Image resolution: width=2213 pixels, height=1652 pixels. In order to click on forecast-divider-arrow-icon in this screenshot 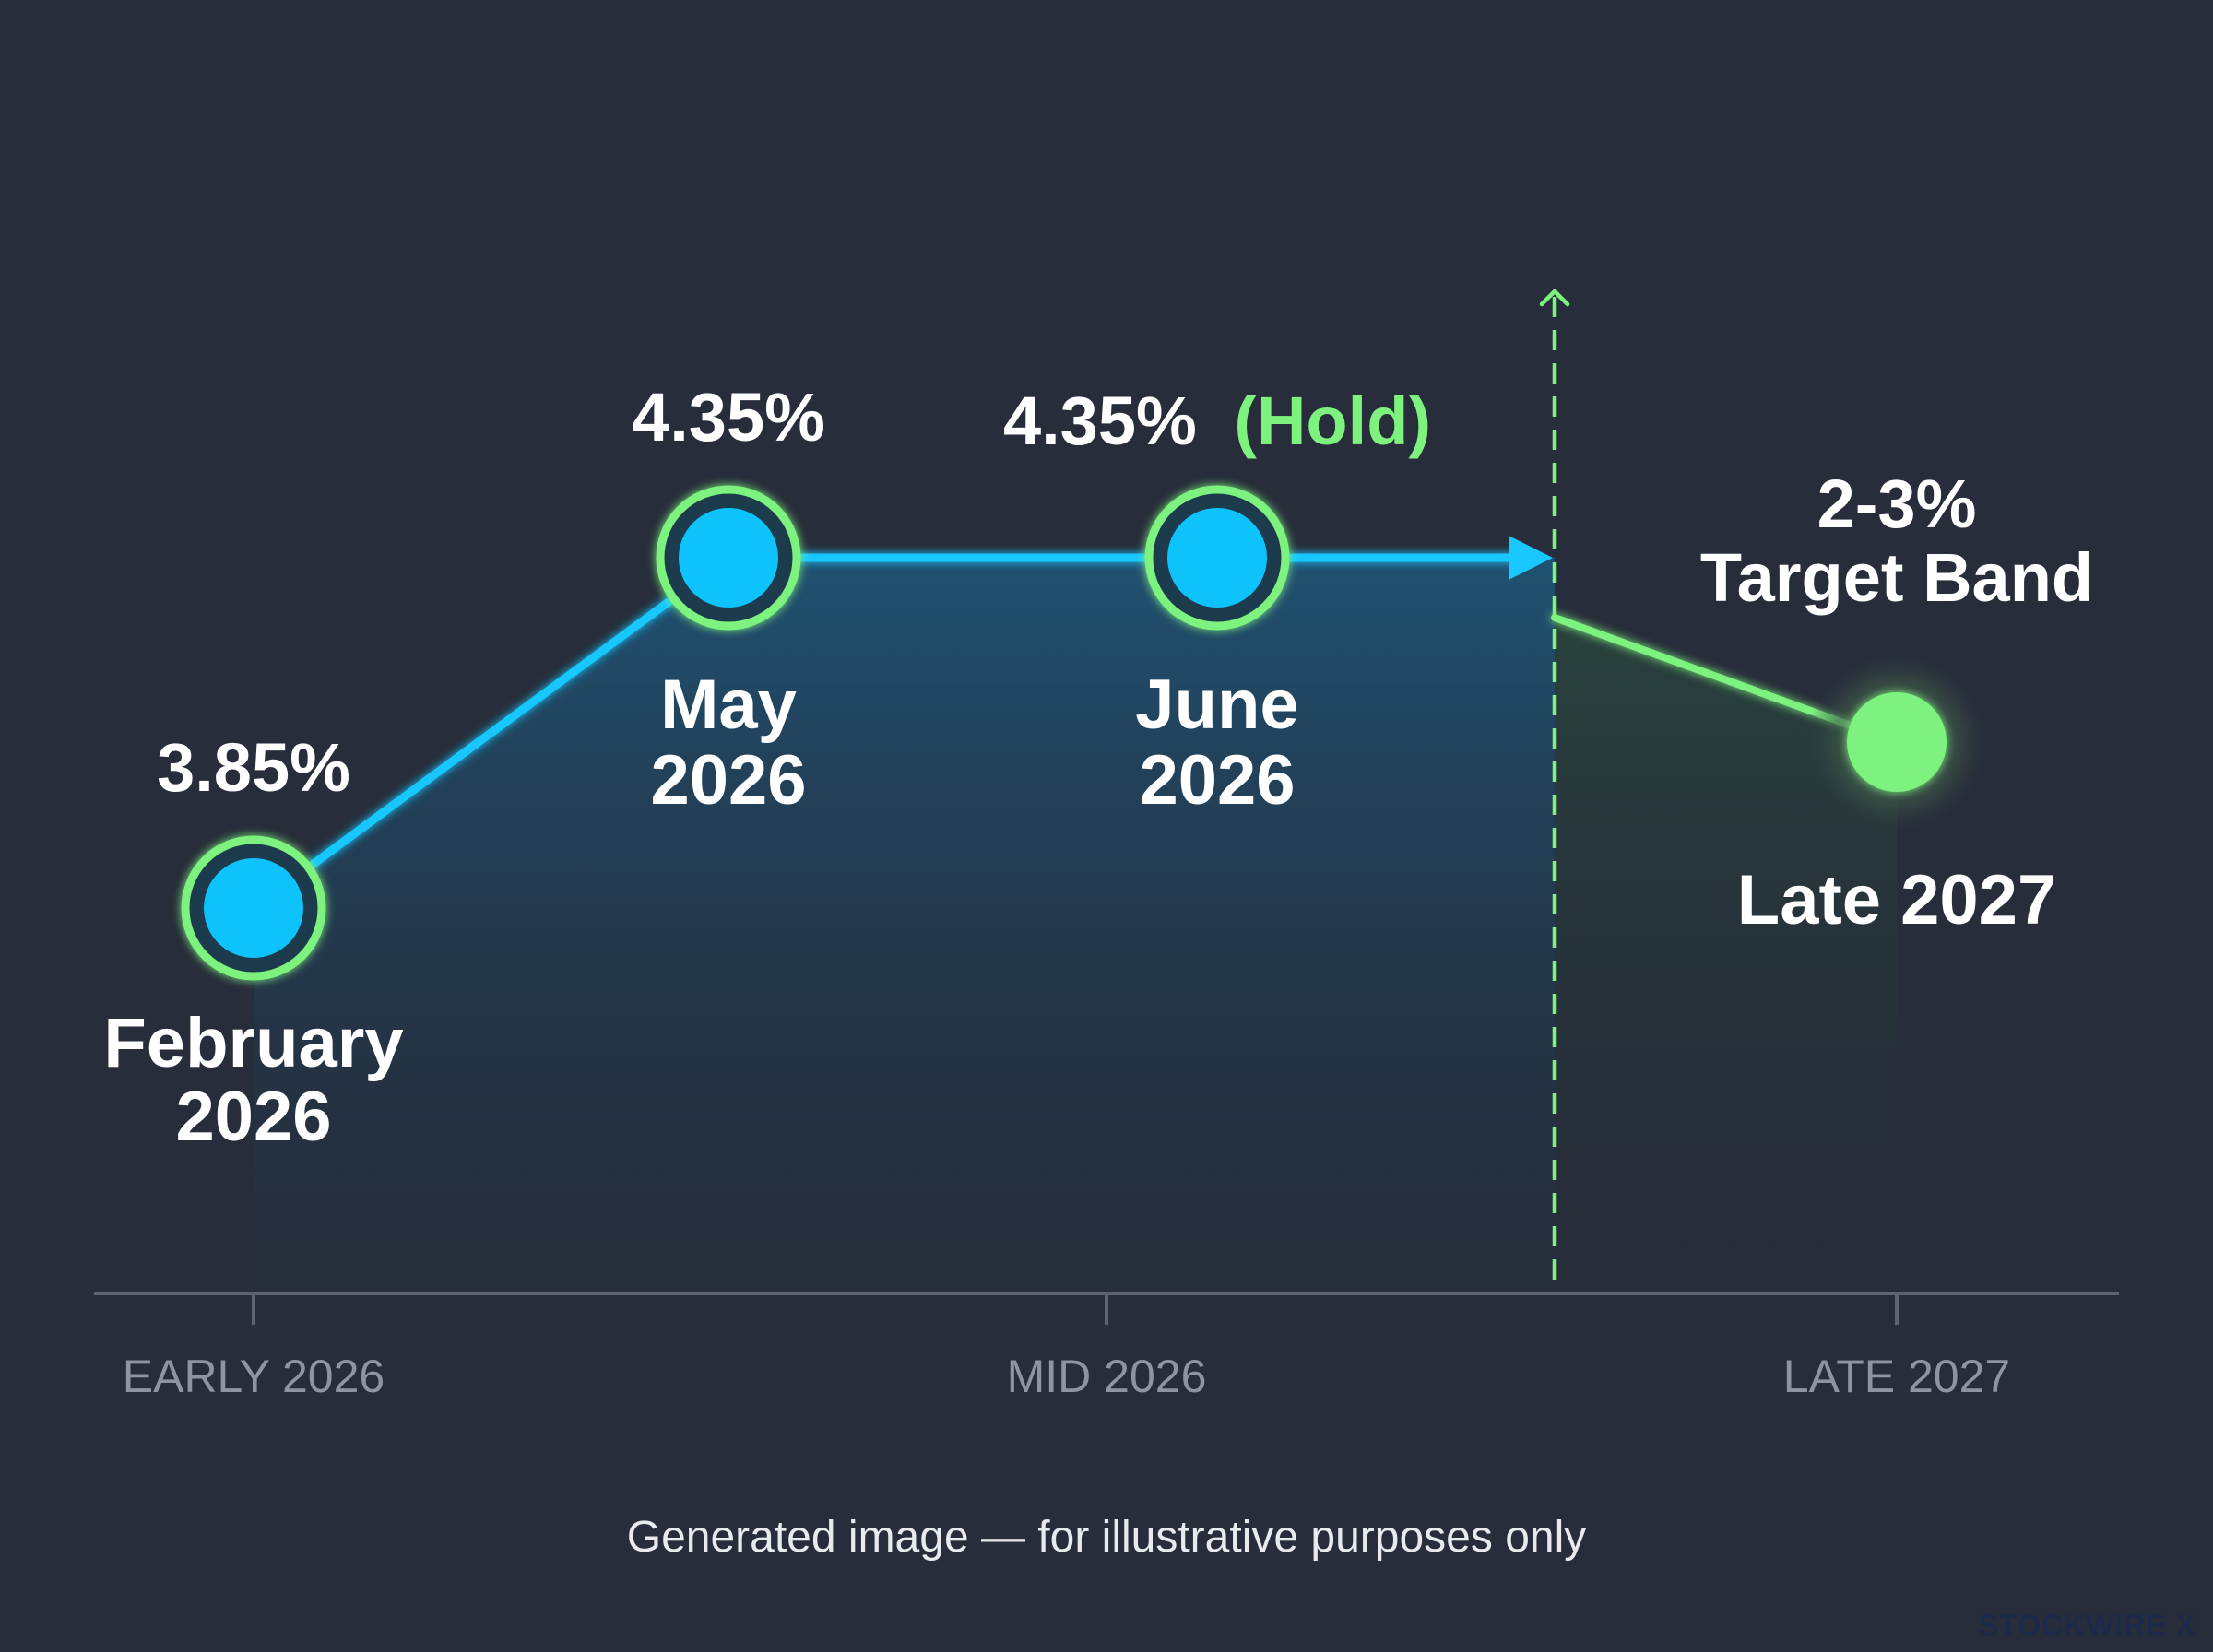, I will do `click(1554, 298)`.